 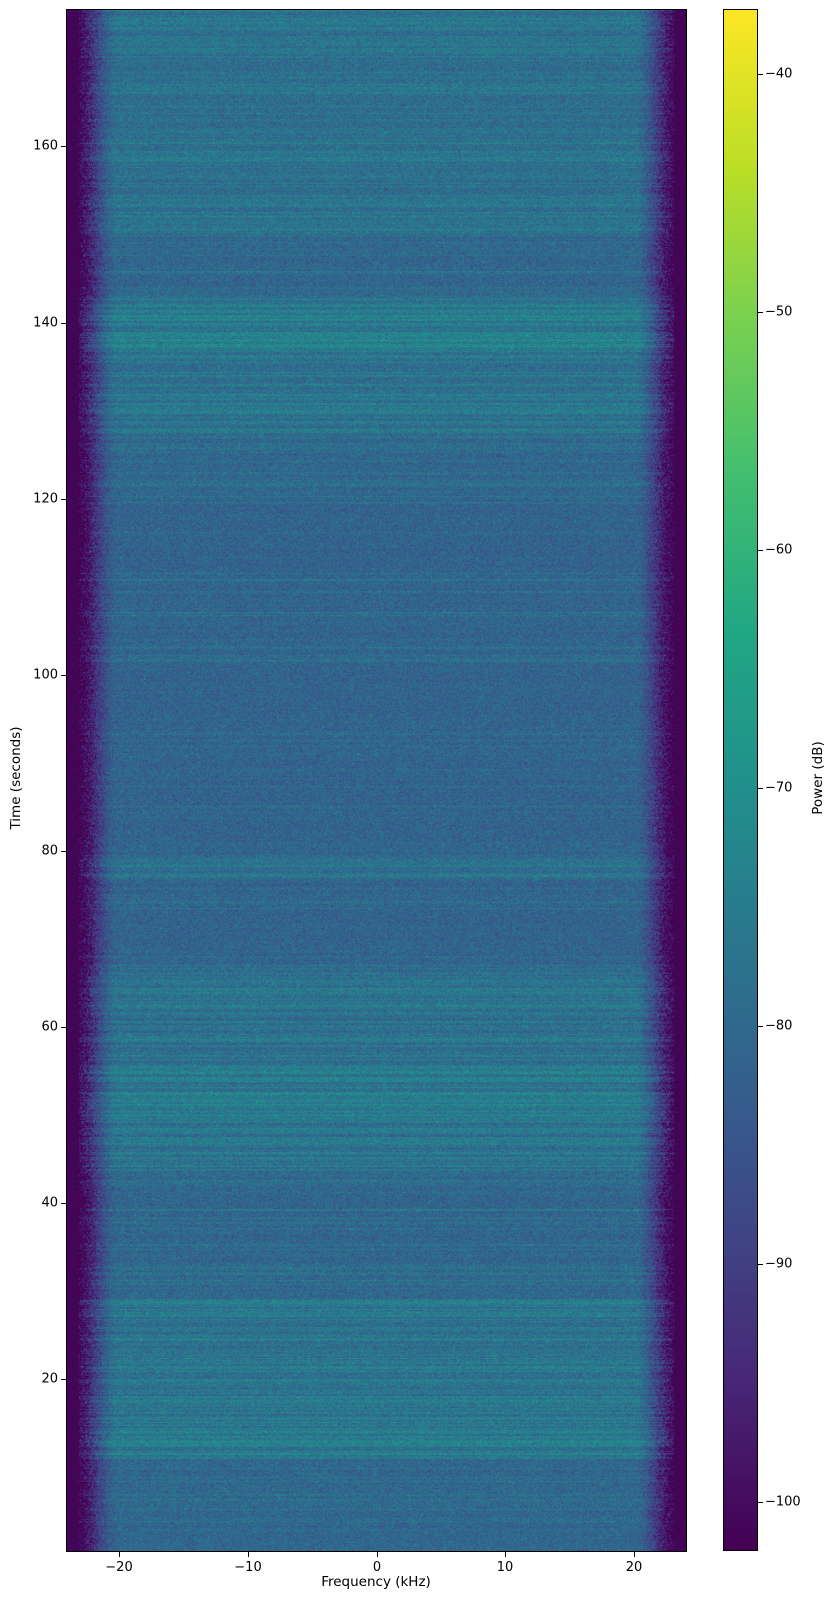 I want to click on x-tick-label: −20, so click(x=119, y=1567).